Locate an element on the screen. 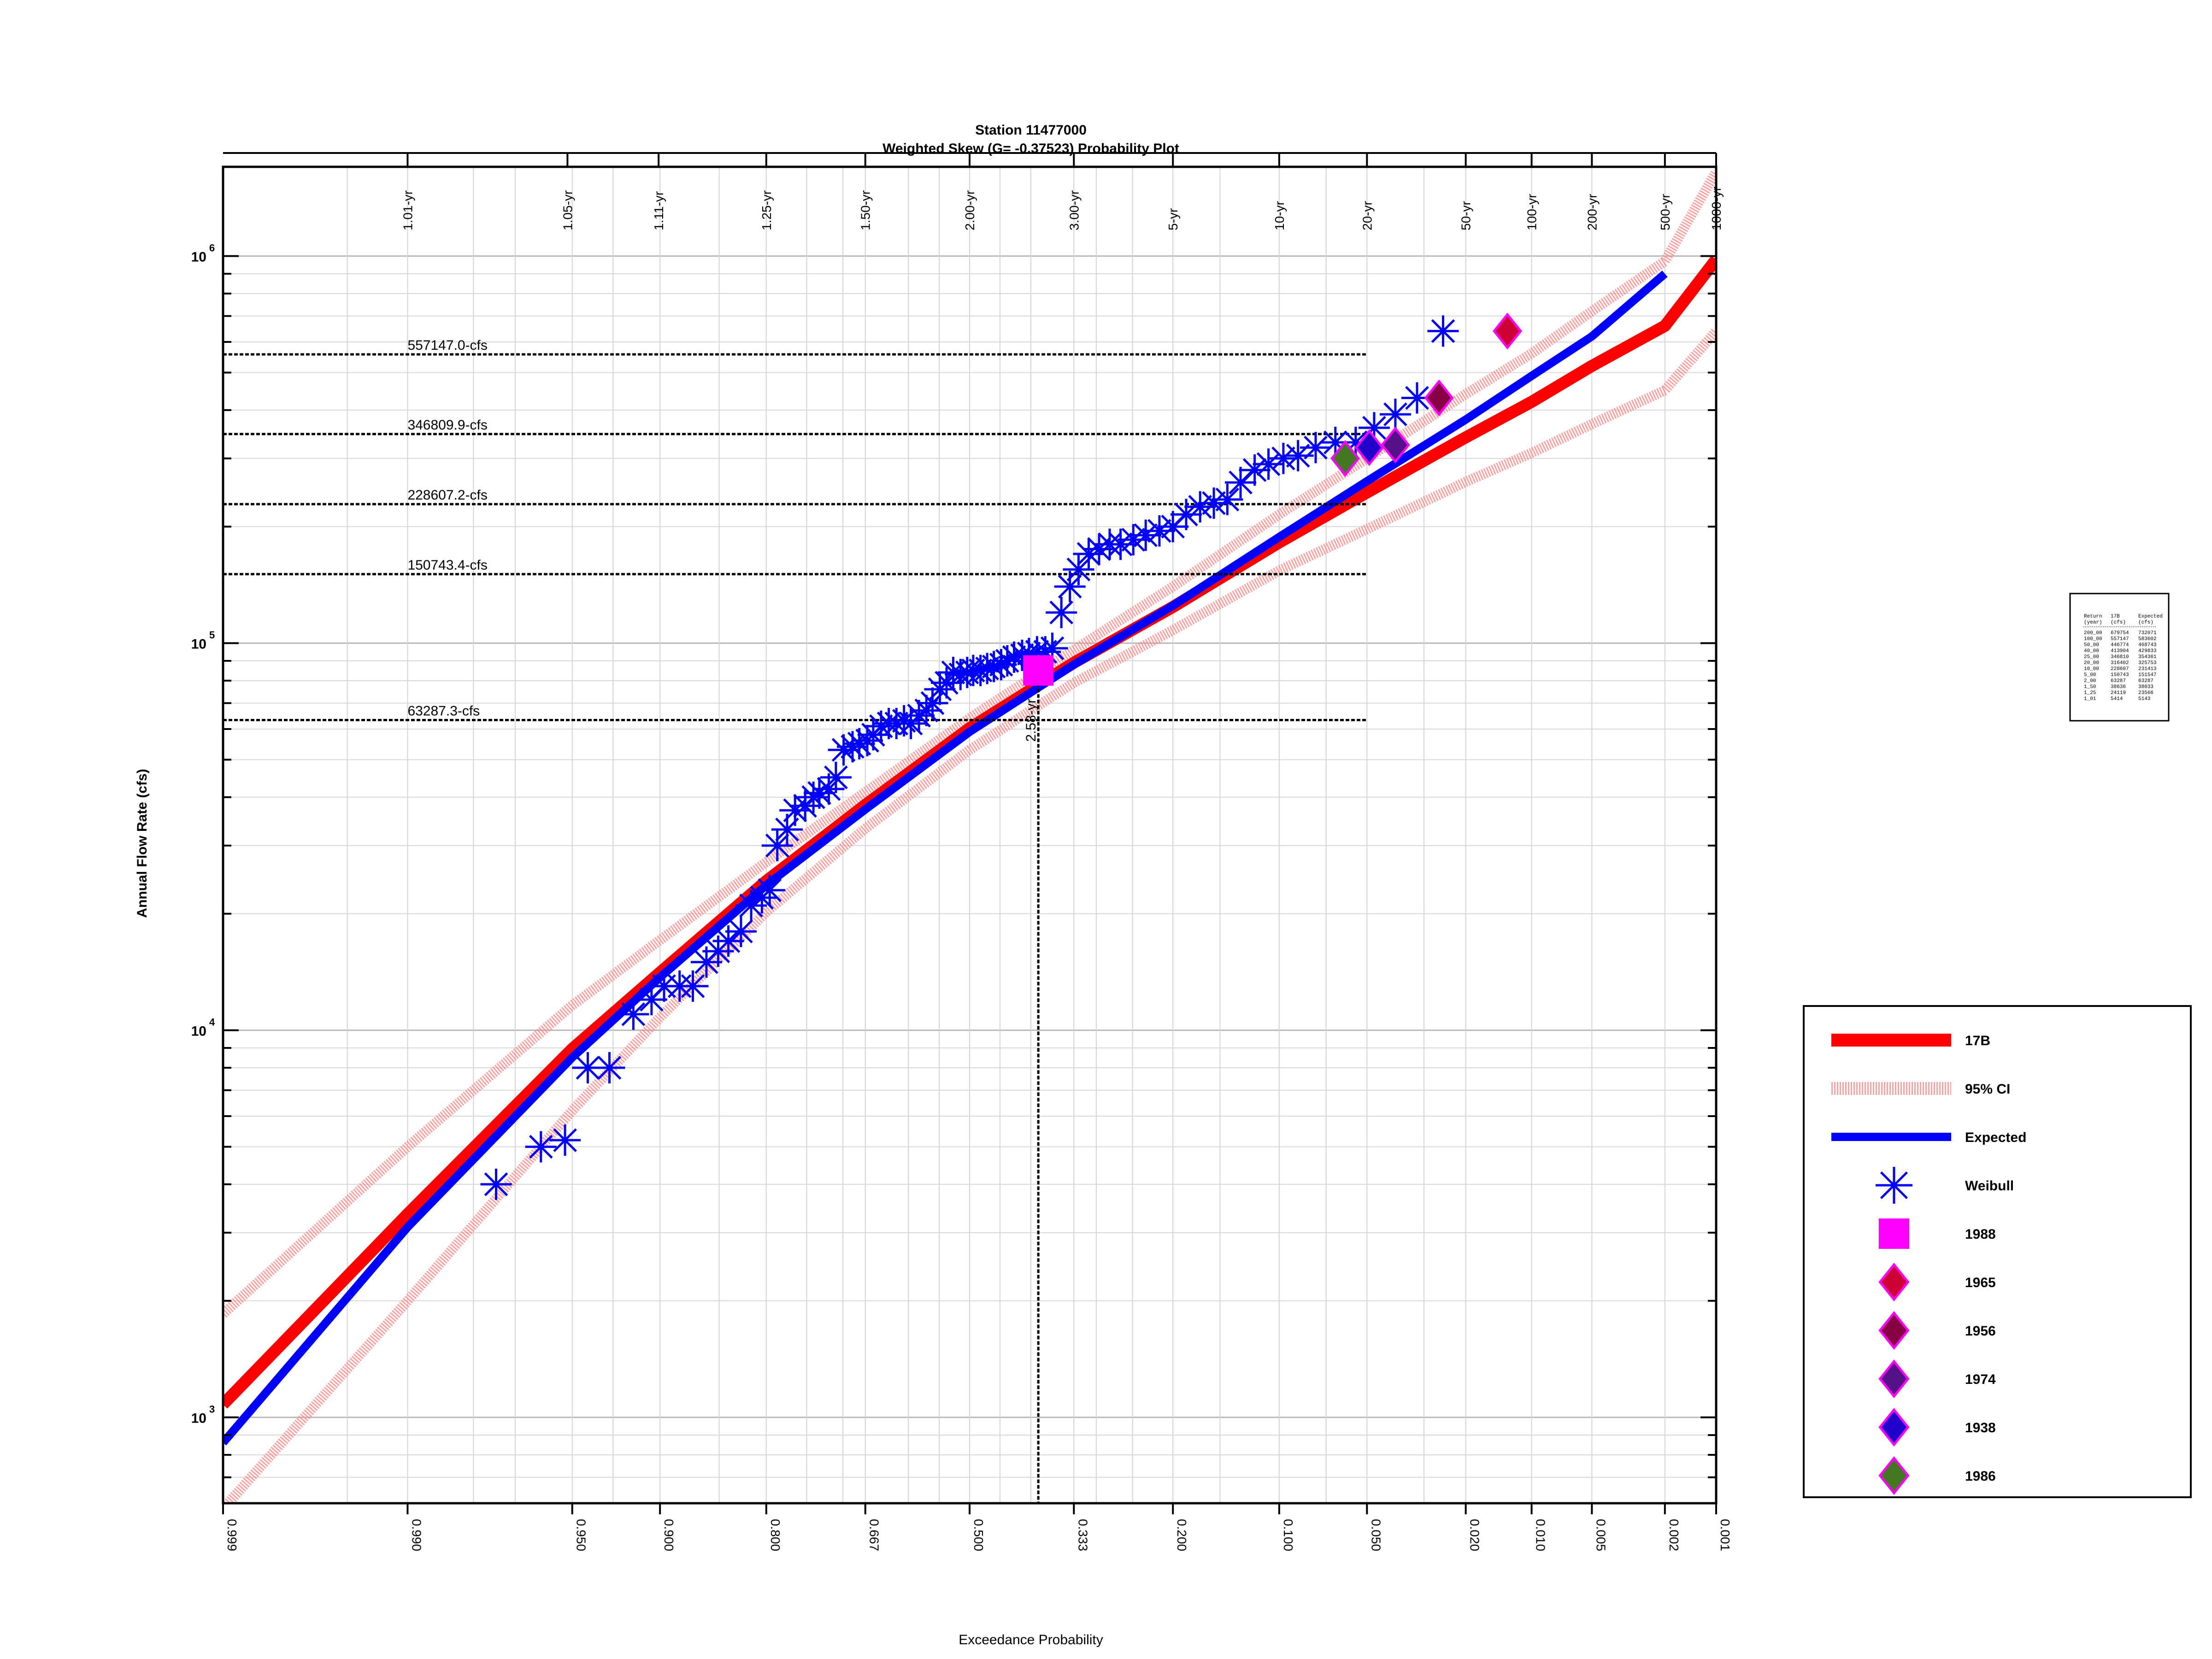 This screenshot has width=2212, height=1659. reference-label: 228607.2-cfs is located at coordinates (447, 495).